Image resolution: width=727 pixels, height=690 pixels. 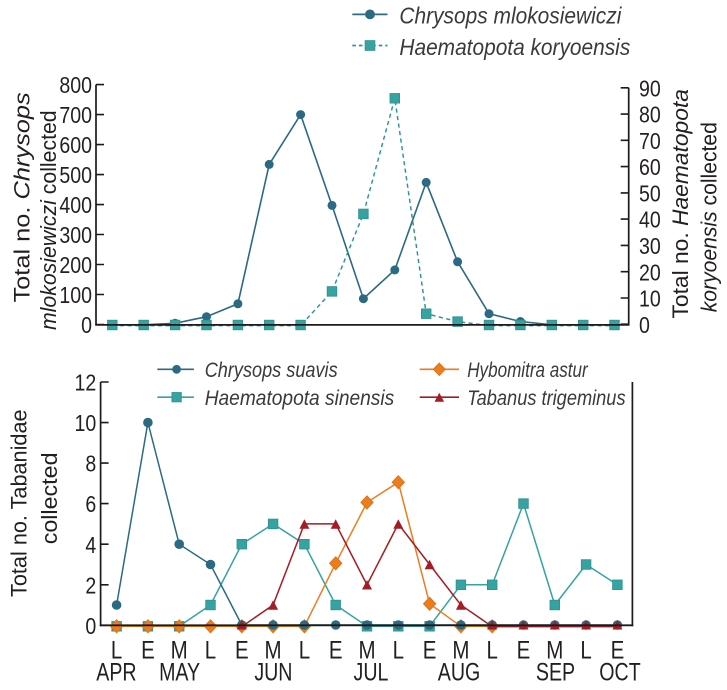 What do you see at coordinates (75, 146) in the screenshot?
I see `svg-text: 600` at bounding box center [75, 146].